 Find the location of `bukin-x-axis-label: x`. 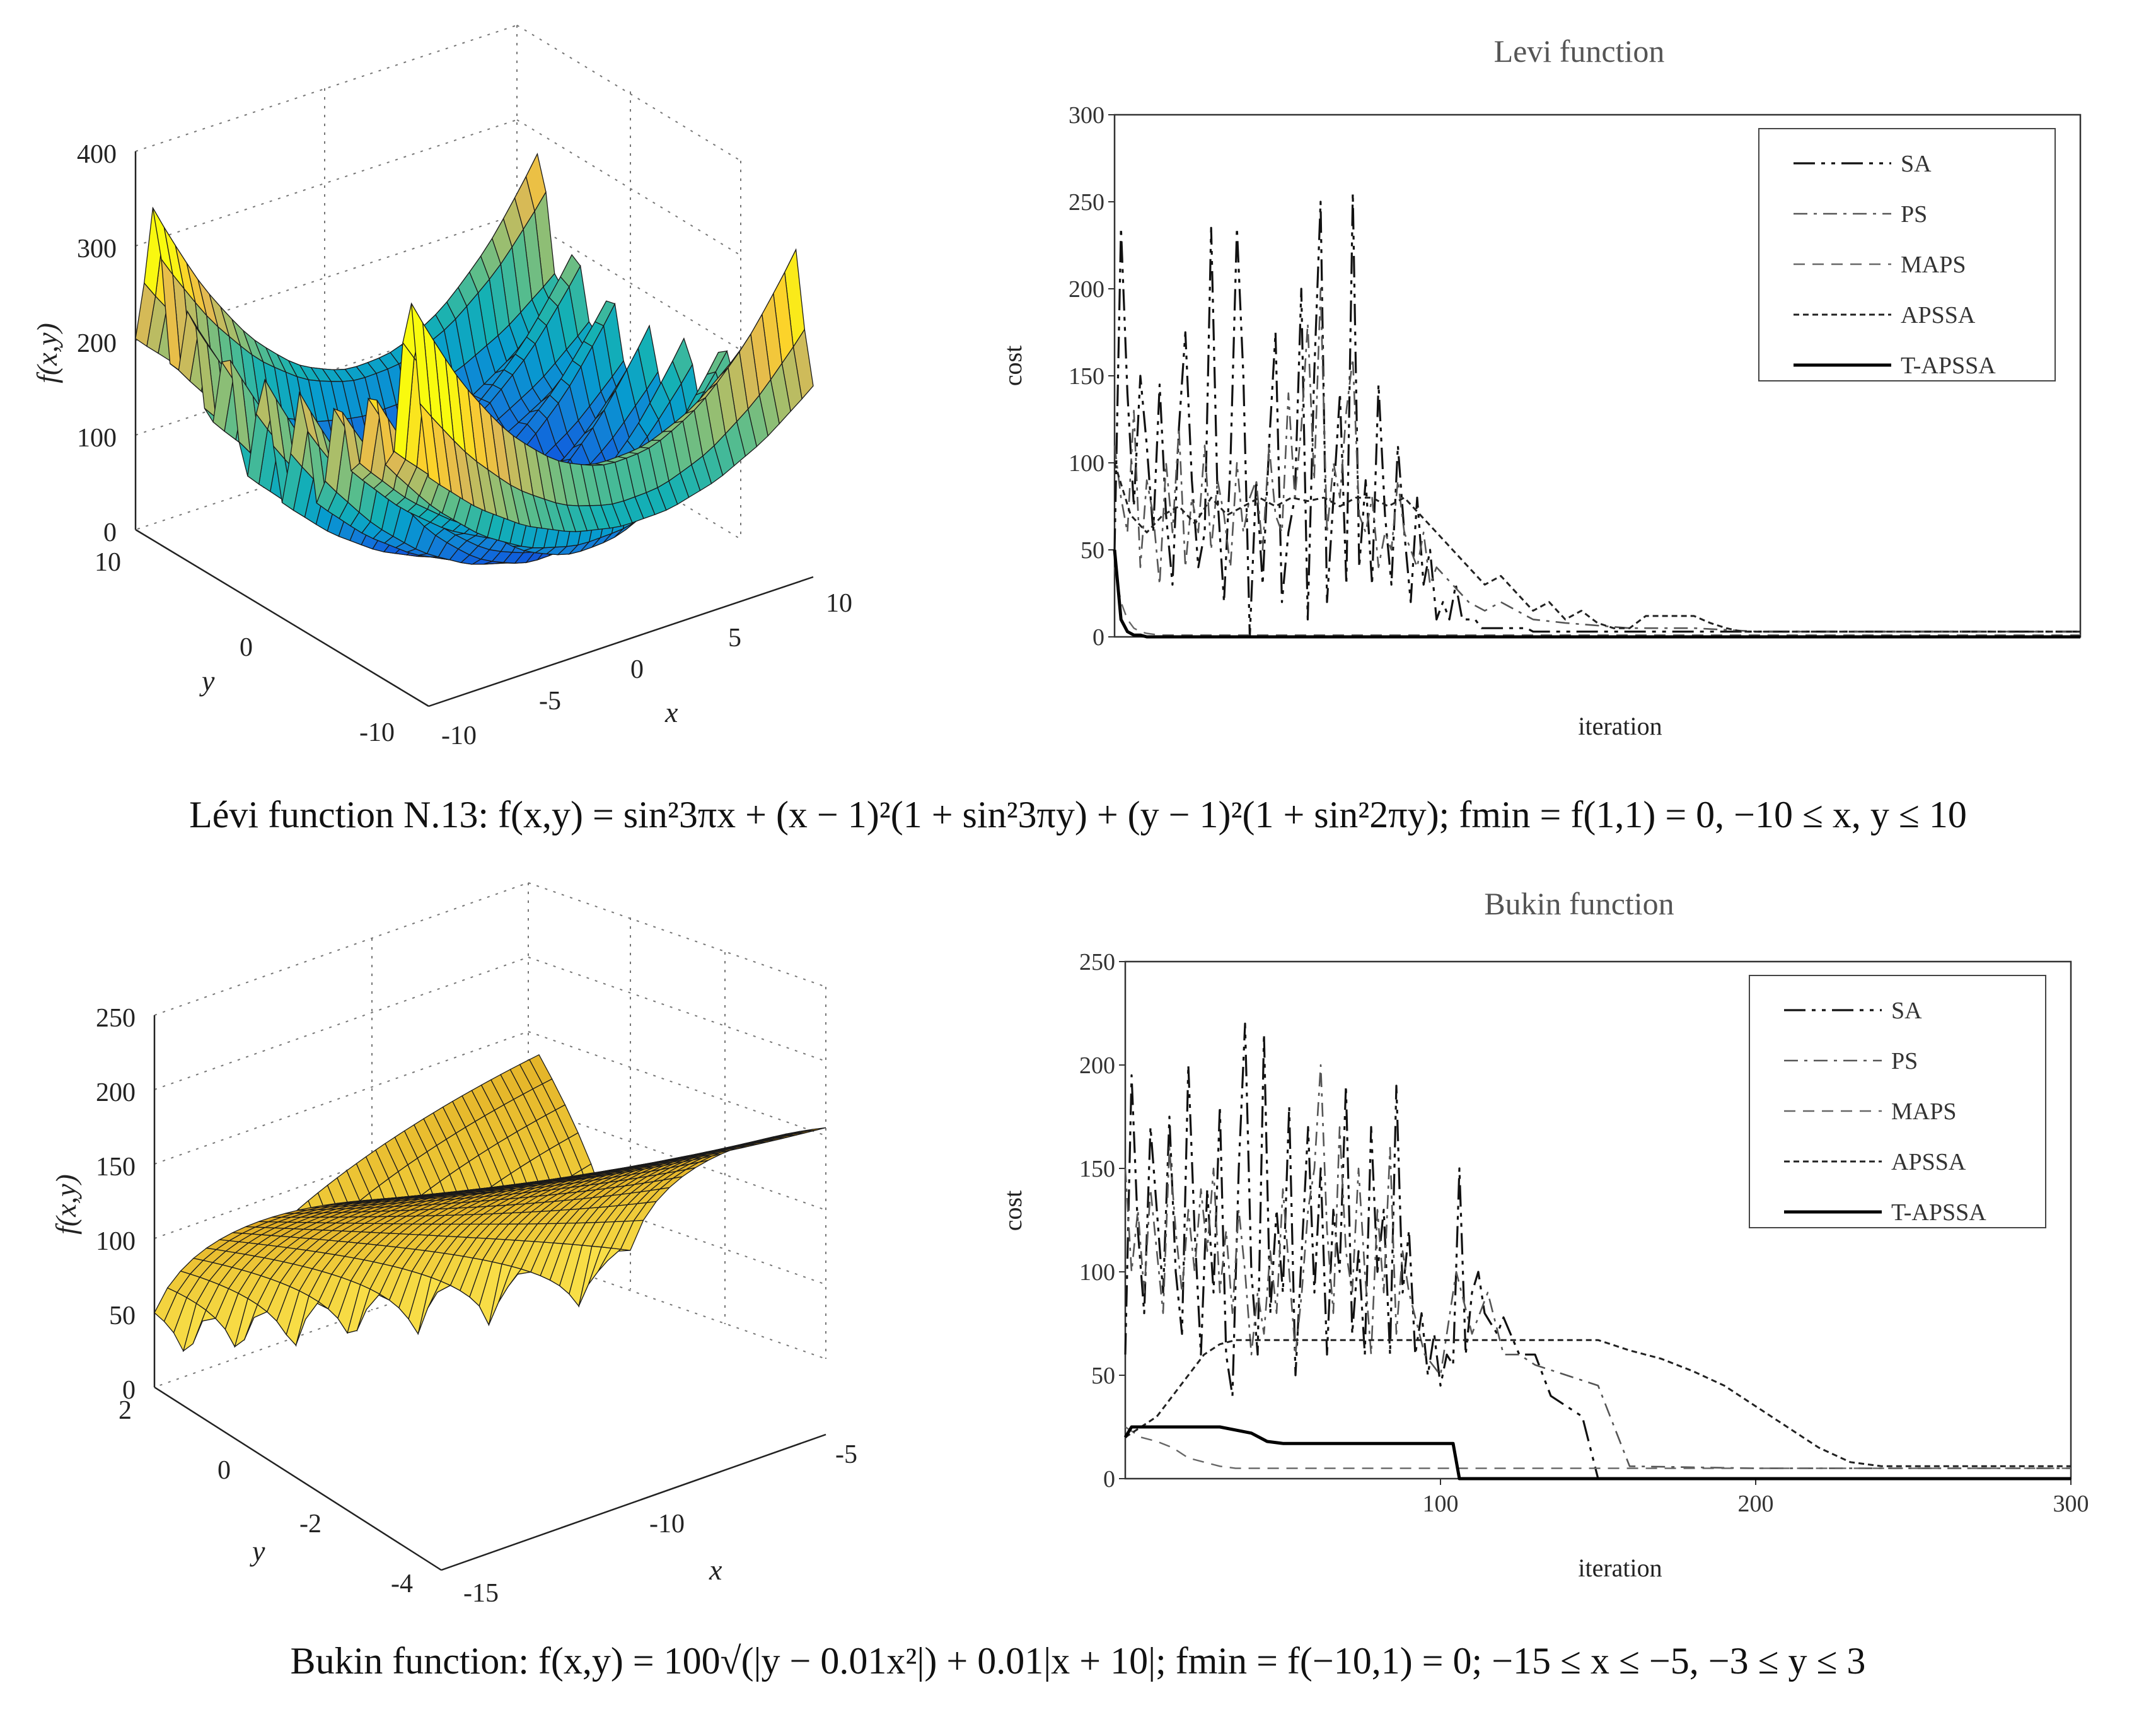

bukin-x-axis-label: x is located at coordinates (715, 1570).